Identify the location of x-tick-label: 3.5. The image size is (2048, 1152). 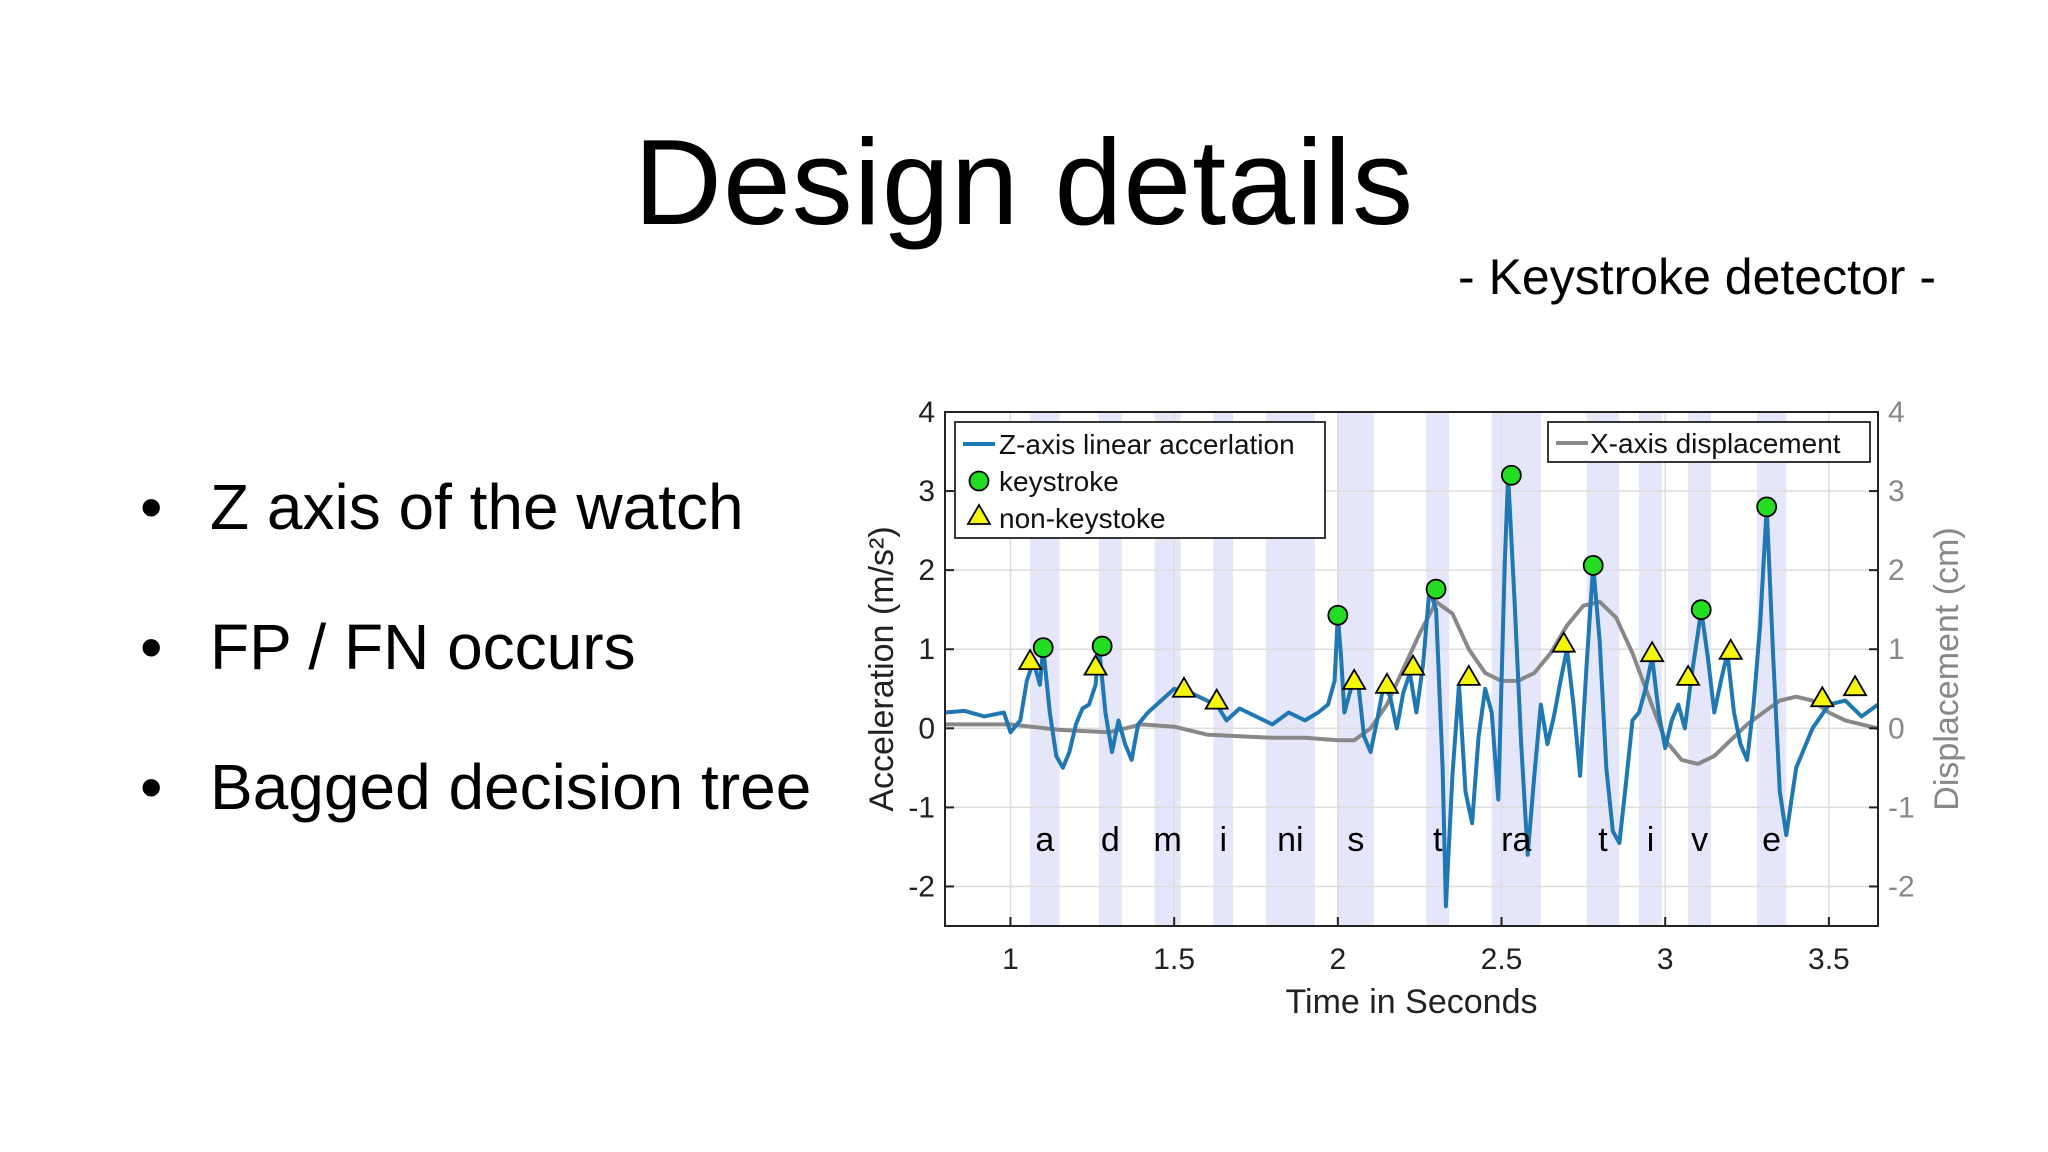
(1829, 959).